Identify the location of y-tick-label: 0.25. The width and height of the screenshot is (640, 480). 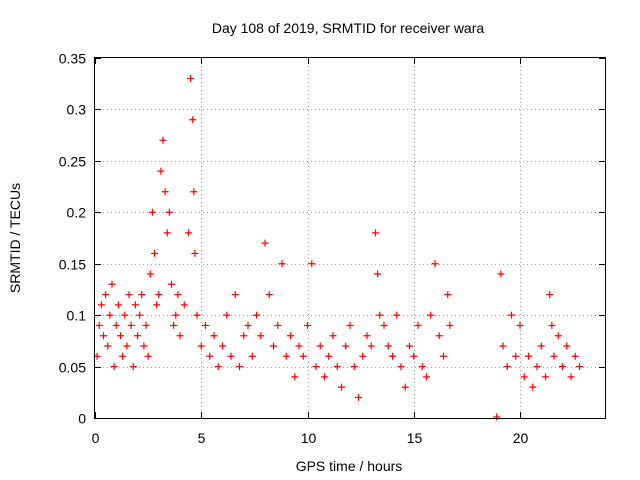
(72, 162).